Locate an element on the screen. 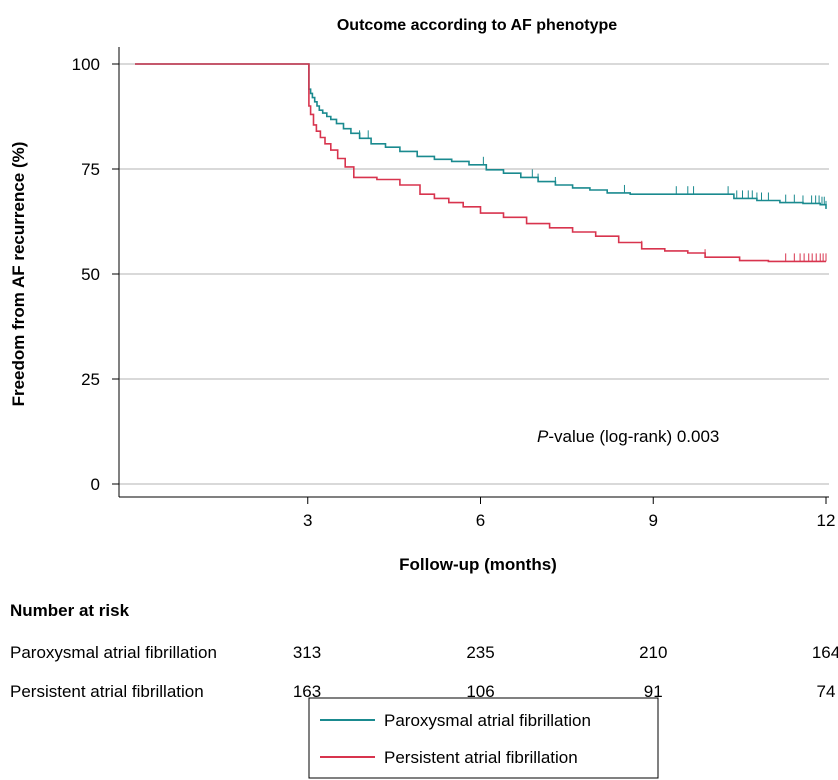 The height and width of the screenshot is (780, 838). x-axis-label: Follow-up (months) is located at coordinates (478, 564).